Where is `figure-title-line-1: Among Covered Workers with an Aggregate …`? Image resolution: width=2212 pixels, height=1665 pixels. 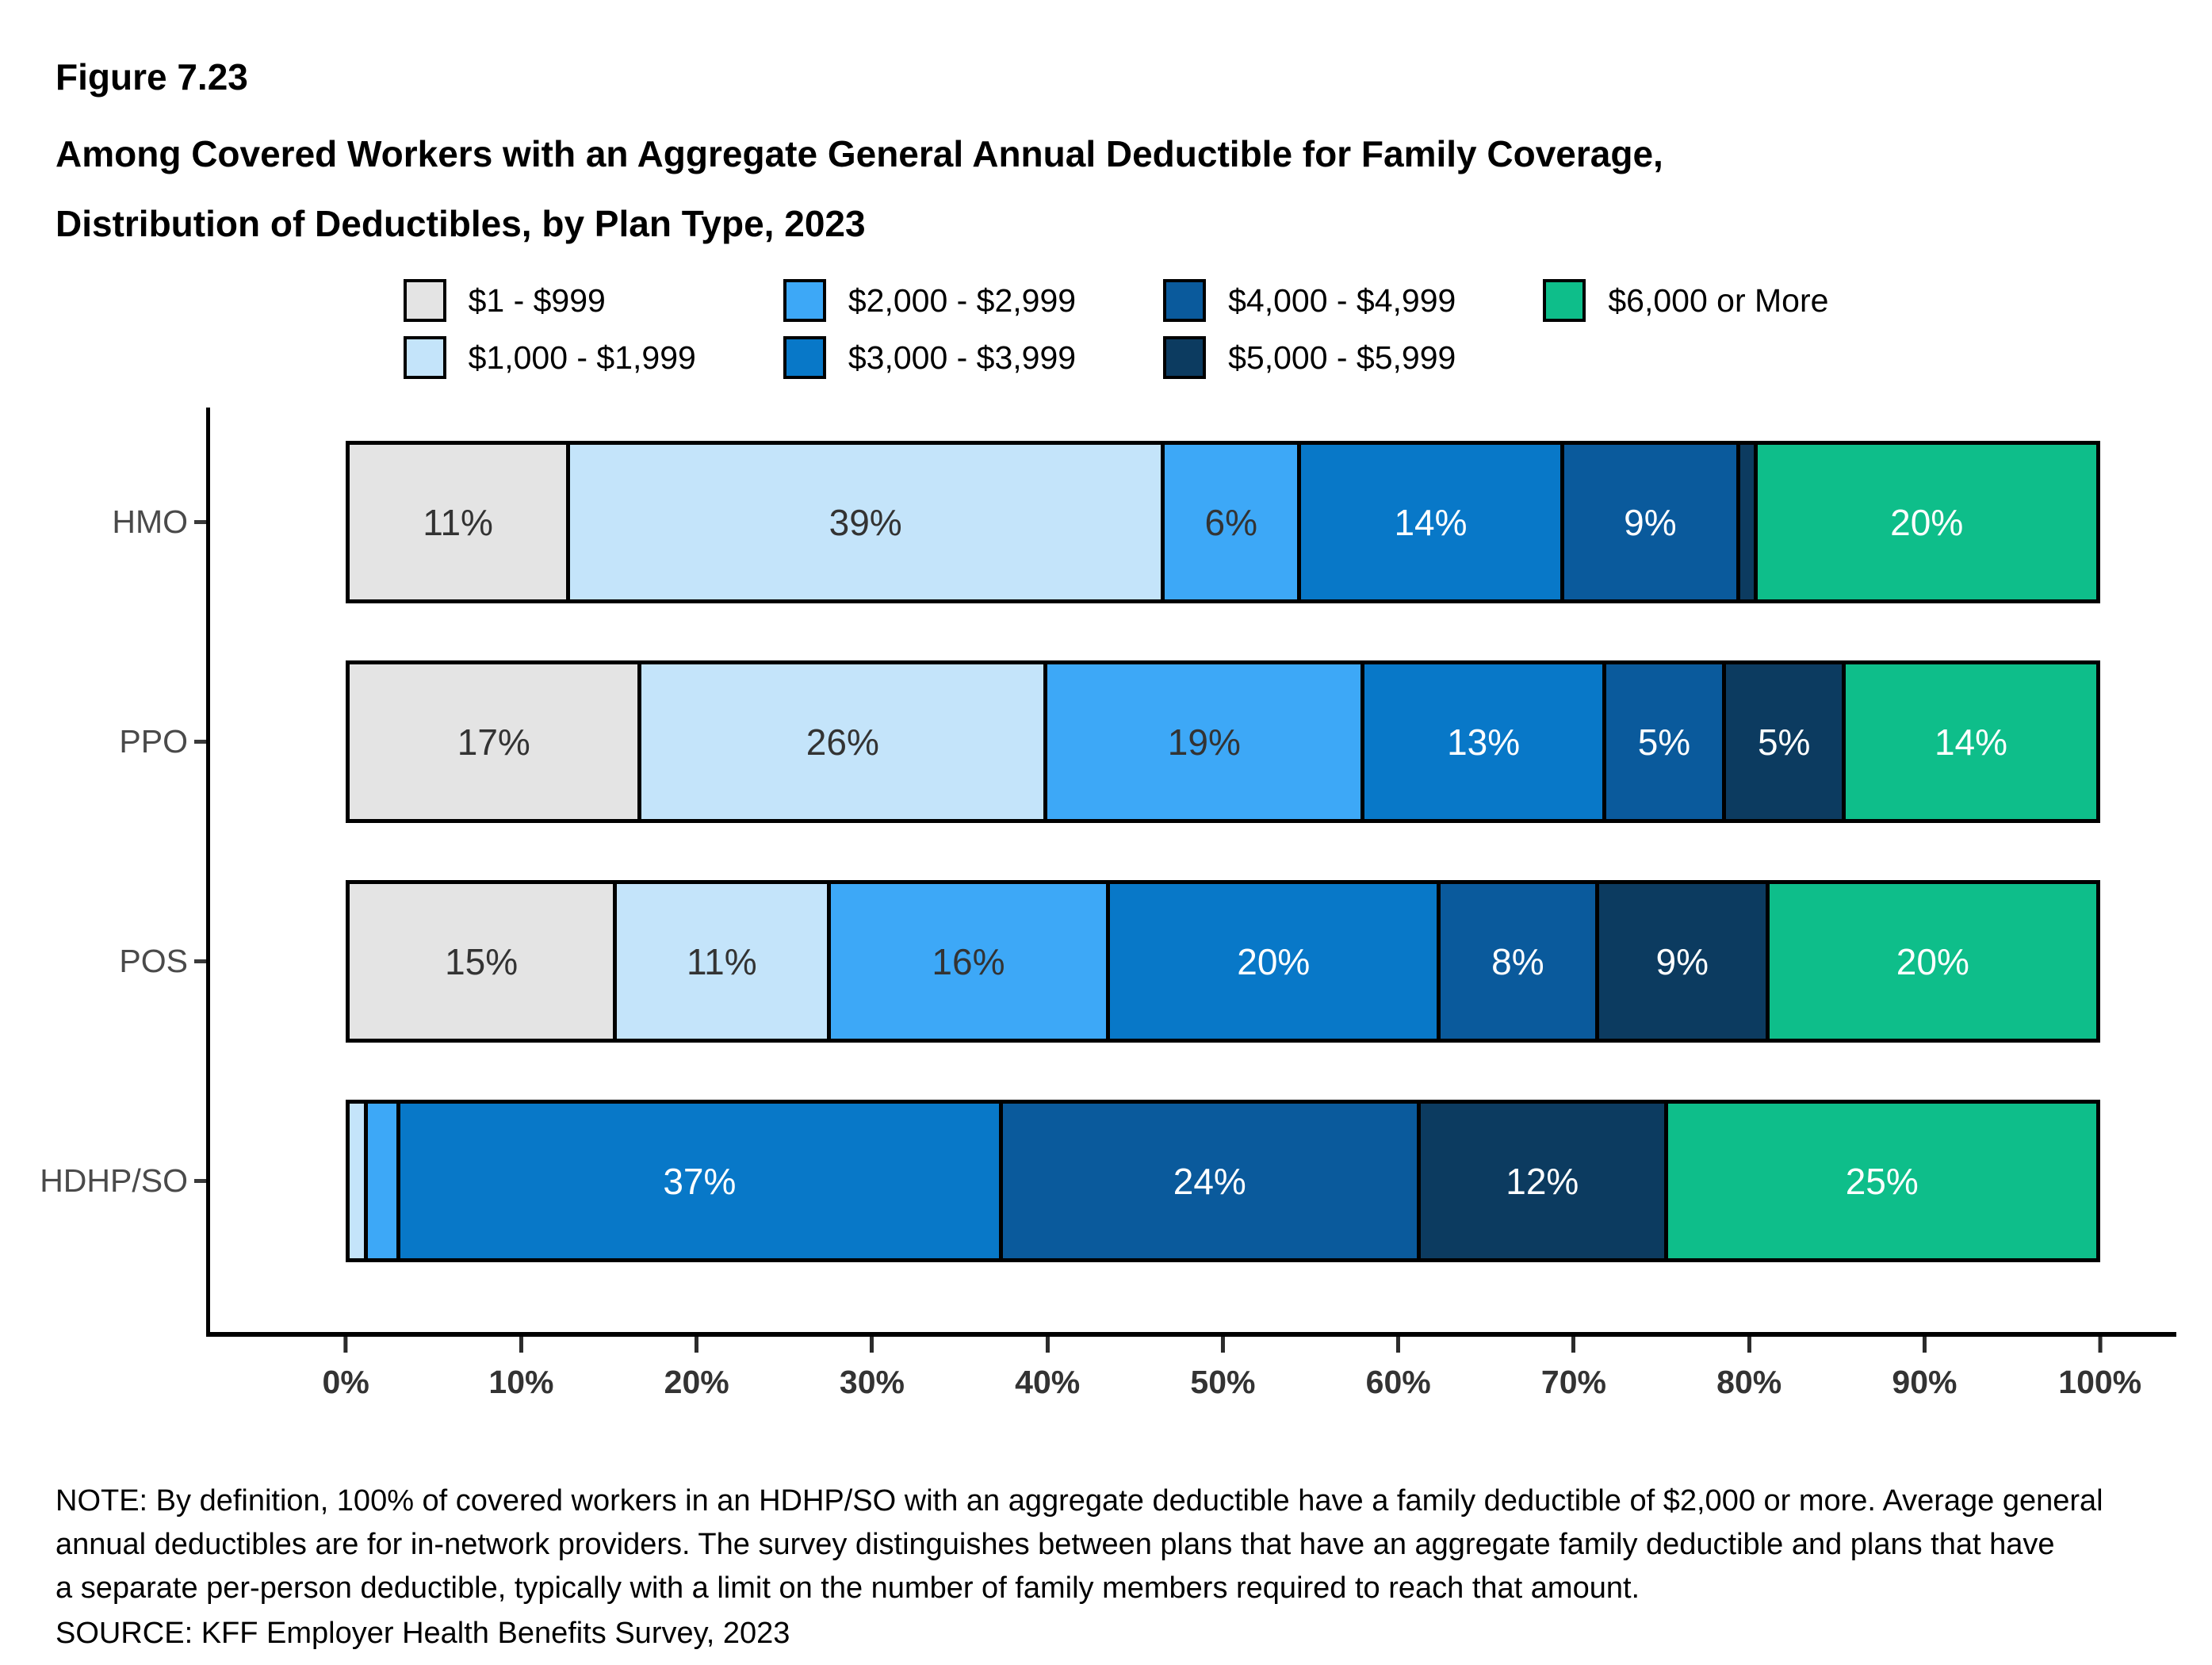 figure-title-line-1: Among Covered Workers with an Aggregate … is located at coordinates (859, 153).